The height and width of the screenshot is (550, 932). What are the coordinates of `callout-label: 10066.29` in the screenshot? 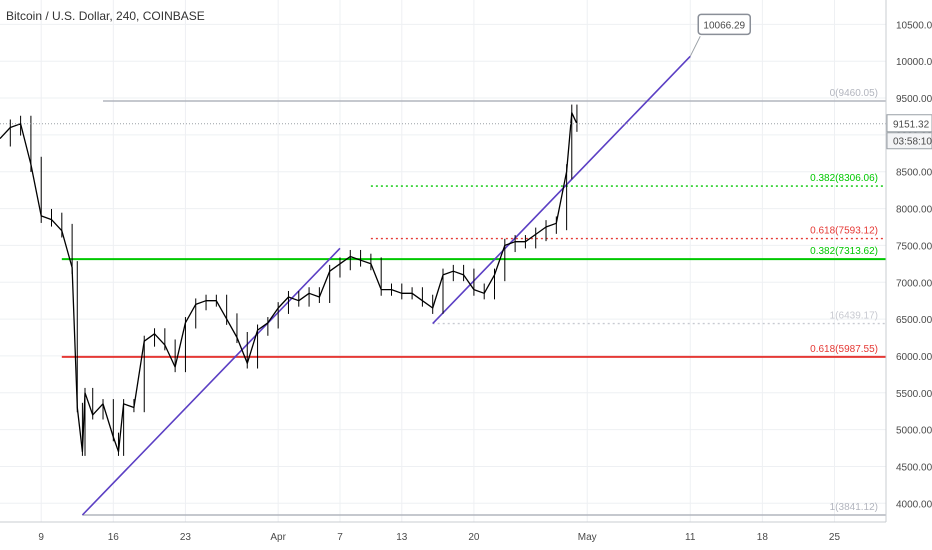 It's located at (724, 25).